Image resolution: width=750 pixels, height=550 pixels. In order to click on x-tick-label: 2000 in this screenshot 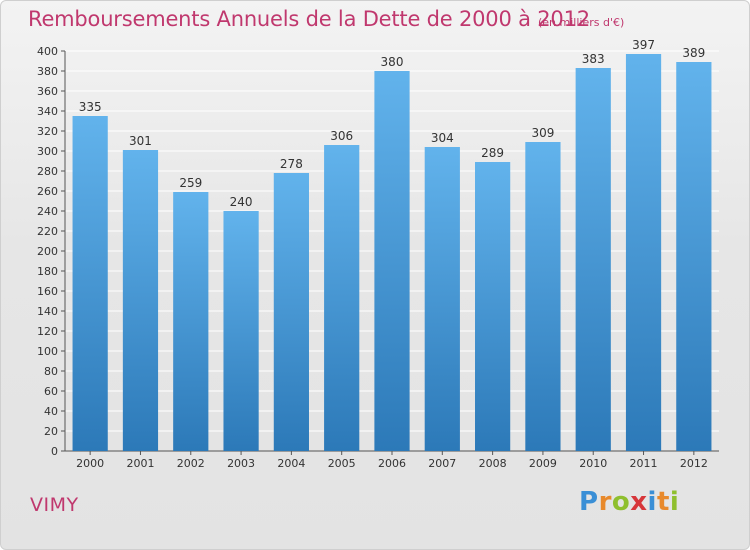, I will do `click(90, 463)`.